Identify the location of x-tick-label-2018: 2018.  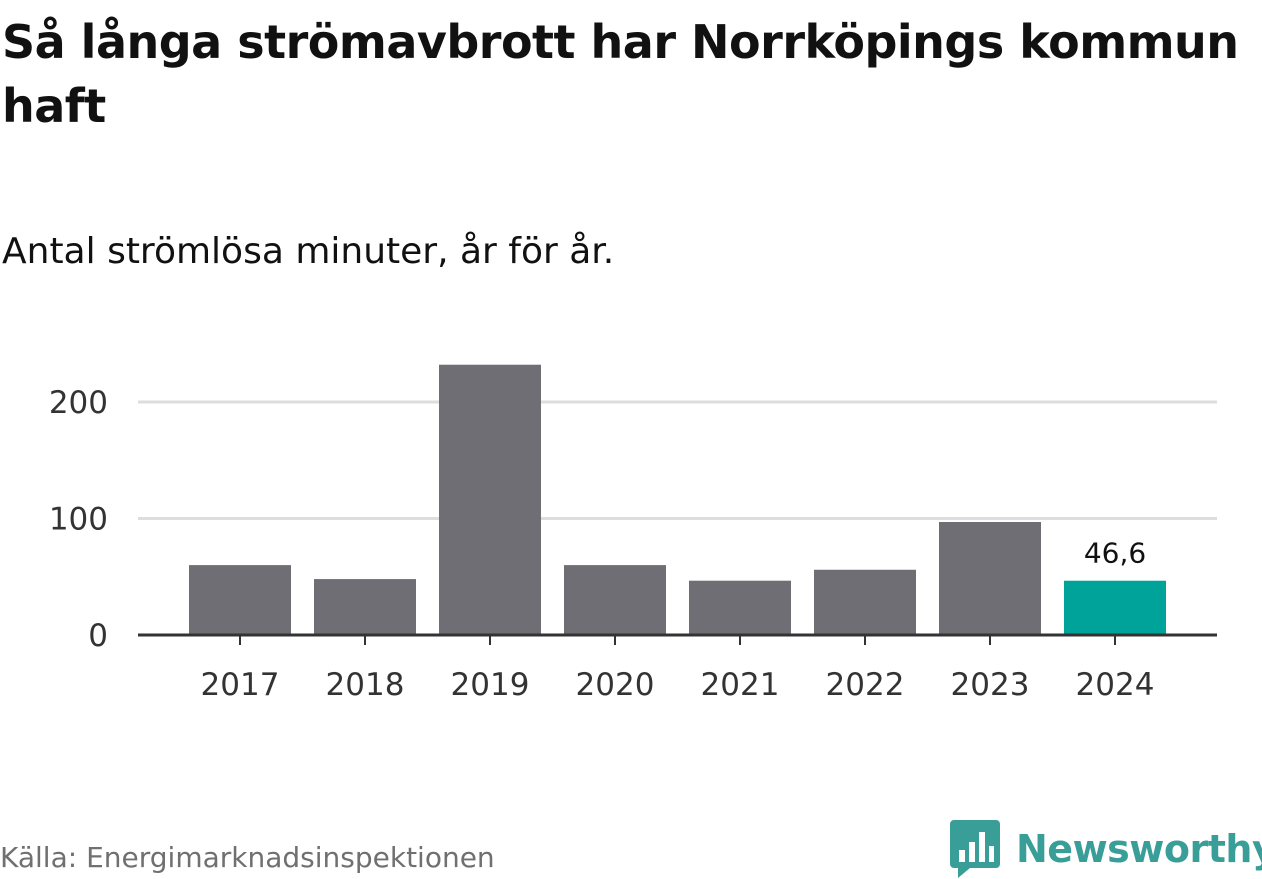
(365, 685).